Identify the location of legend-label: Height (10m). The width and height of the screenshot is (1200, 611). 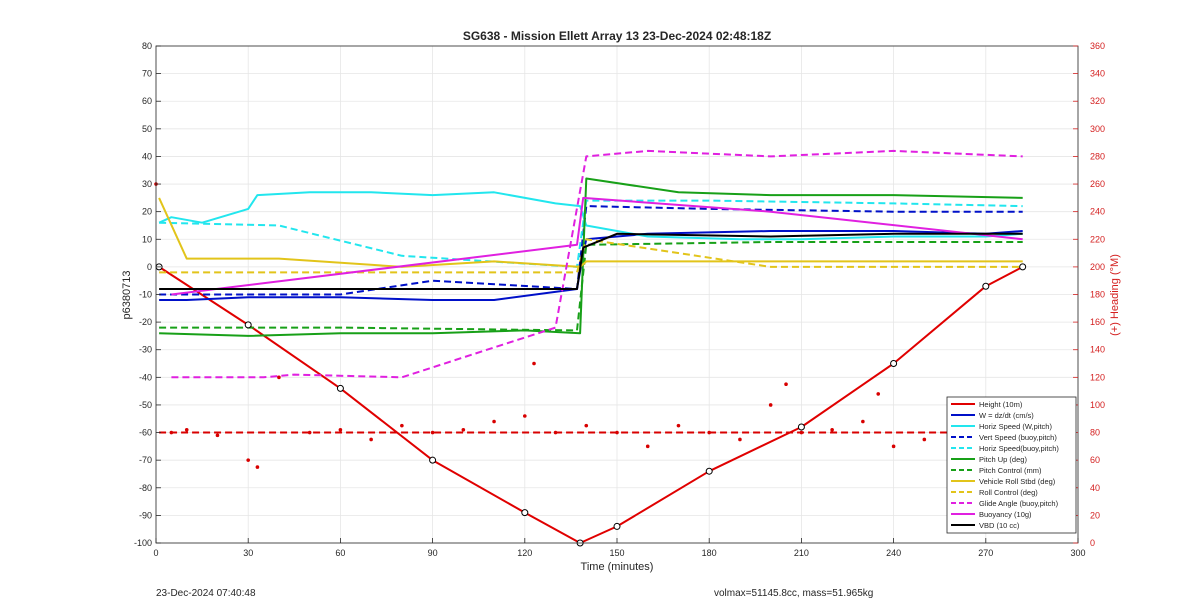
(1001, 404).